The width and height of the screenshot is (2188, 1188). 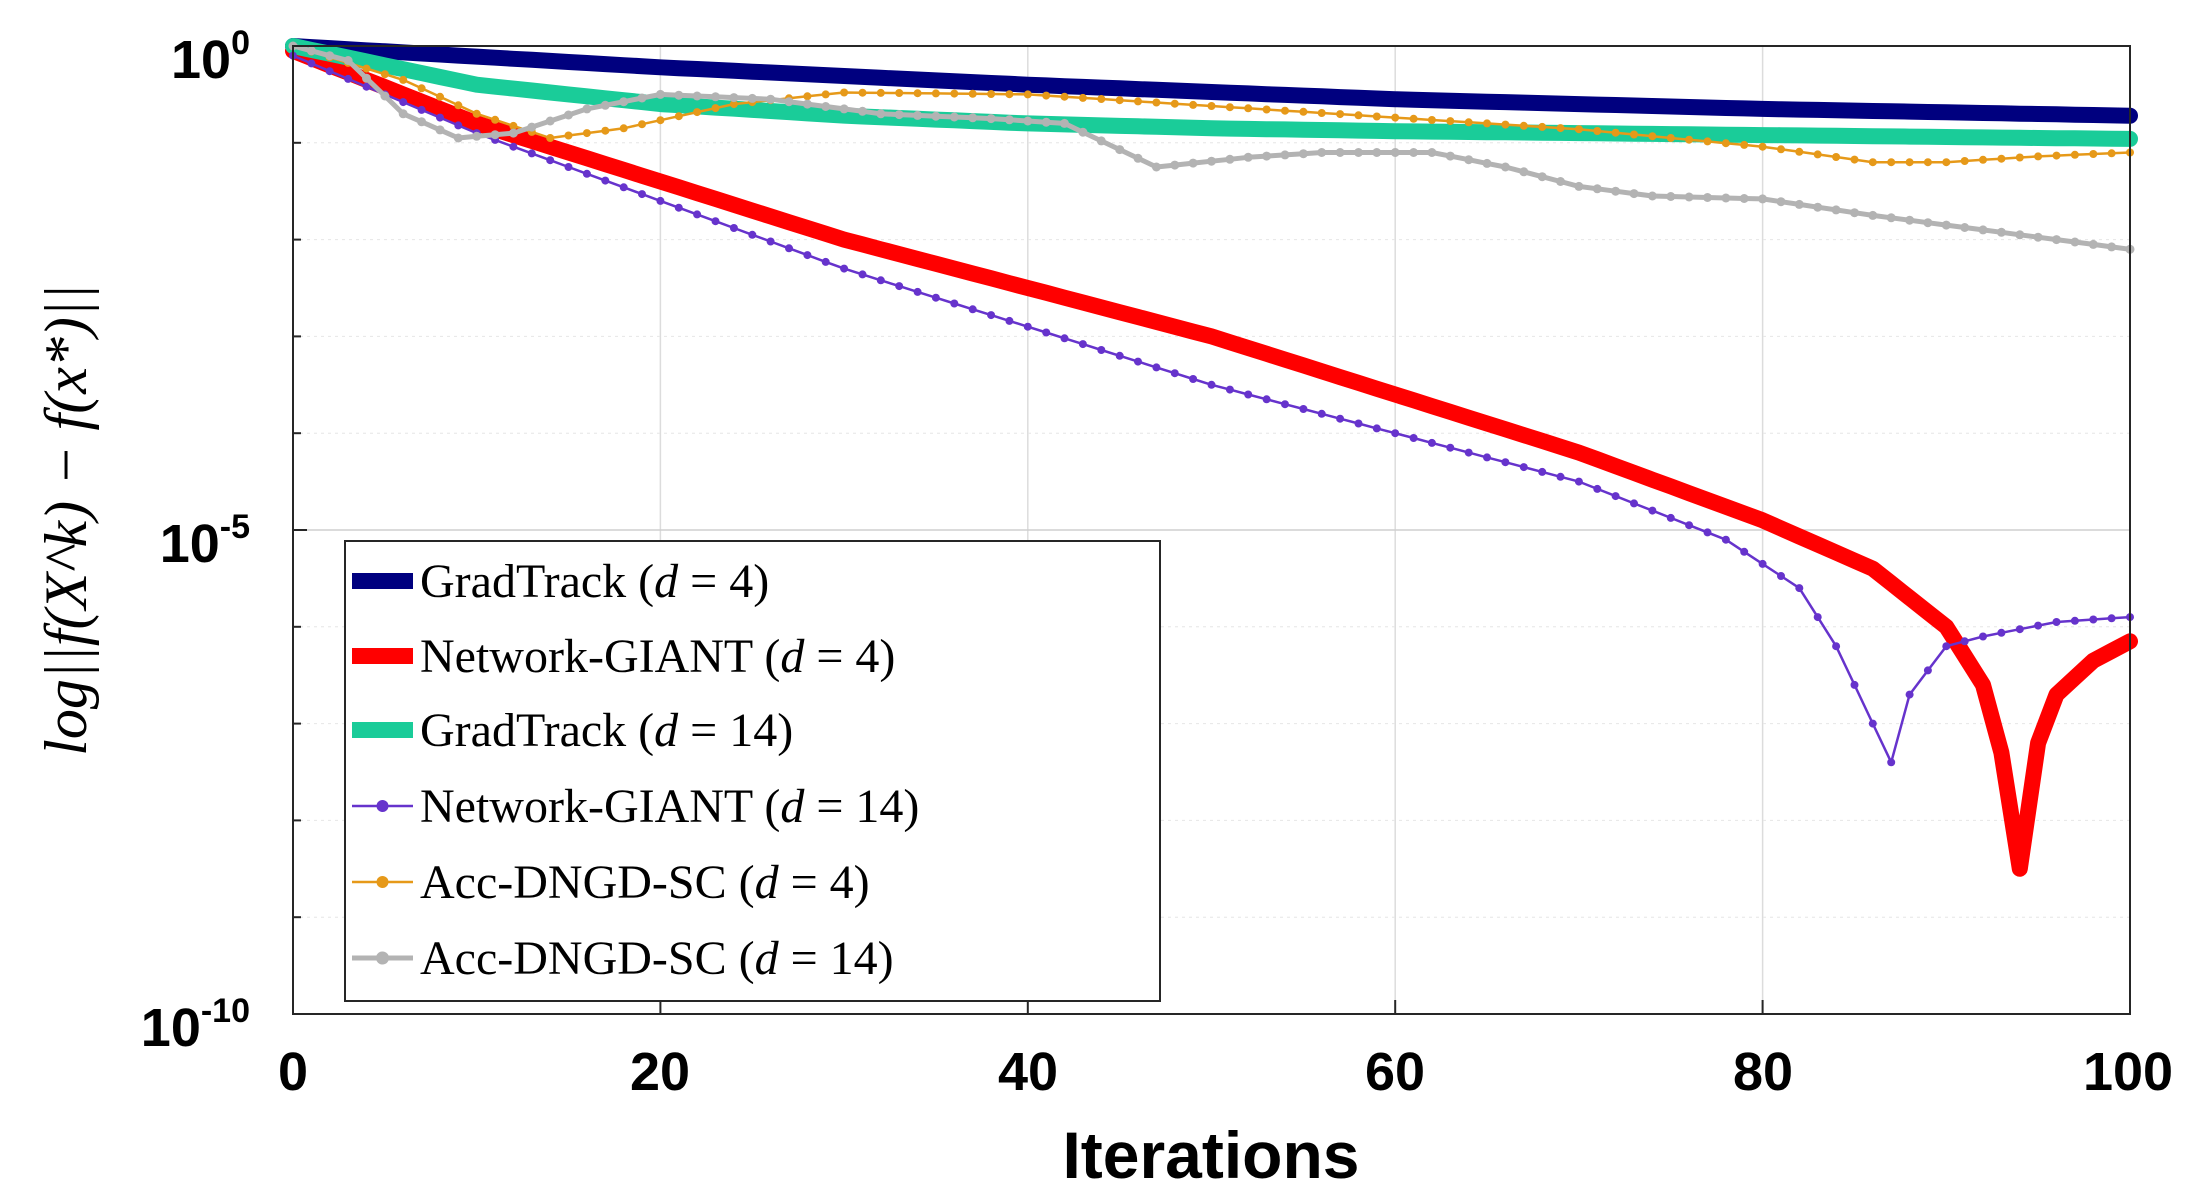 I want to click on legend-label-network-giant-d4-rest: = 4), so click(x=849, y=656).